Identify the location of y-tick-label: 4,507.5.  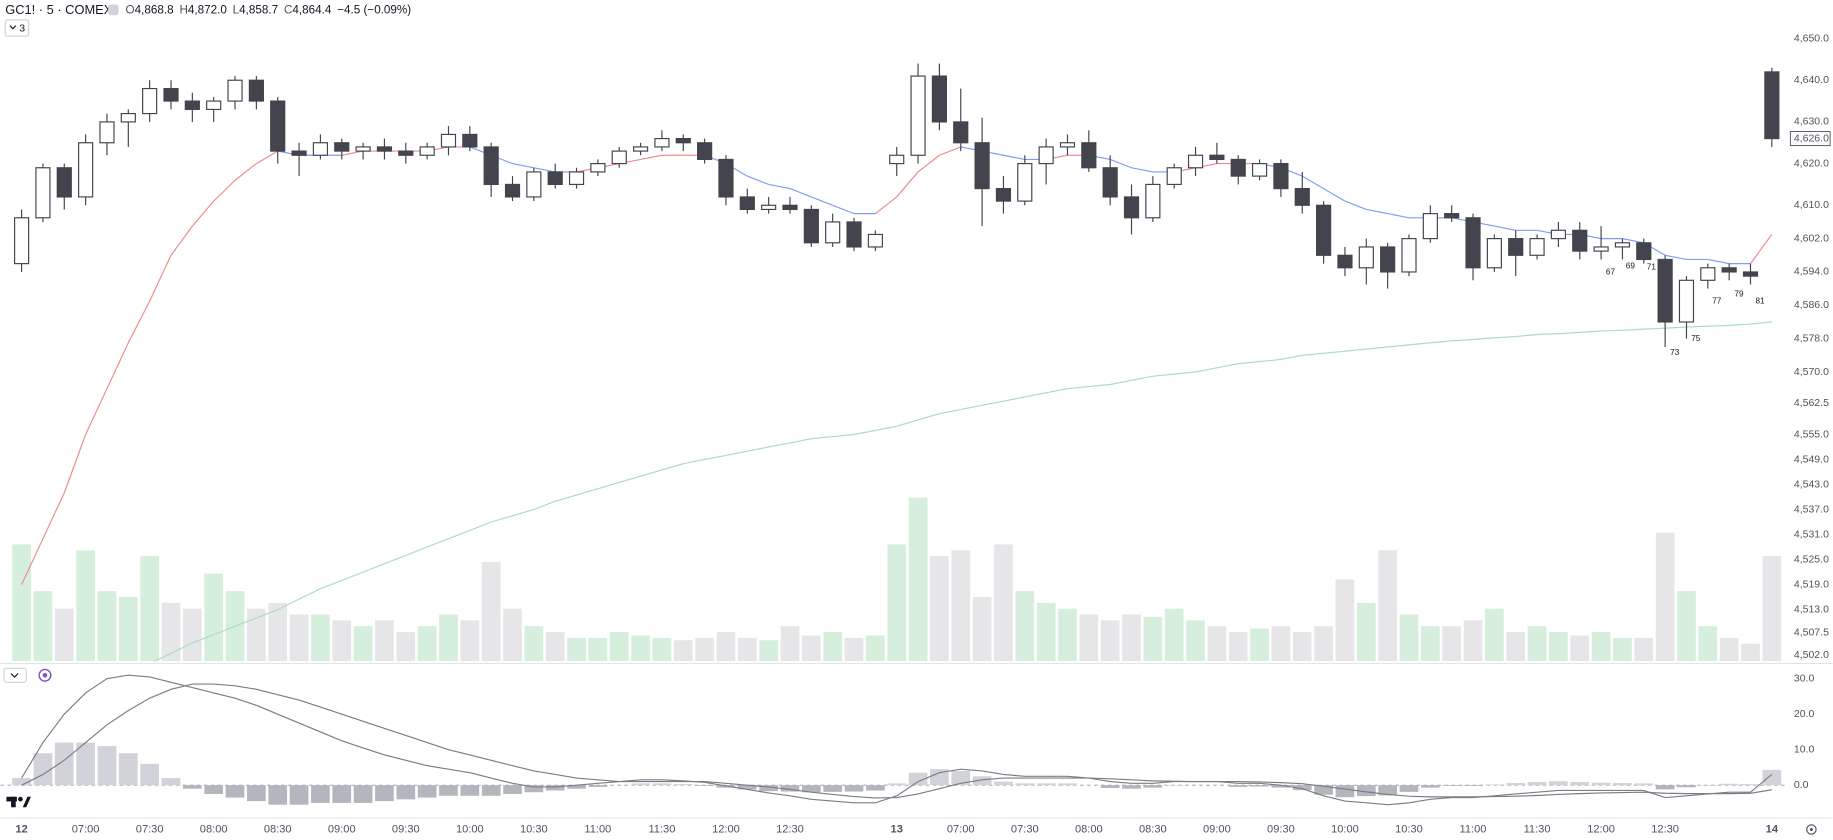
(1811, 632).